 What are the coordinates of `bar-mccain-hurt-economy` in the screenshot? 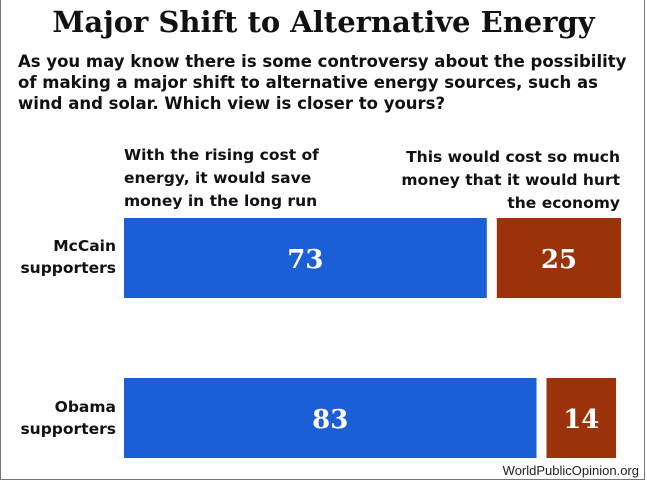 It's located at (559, 258).